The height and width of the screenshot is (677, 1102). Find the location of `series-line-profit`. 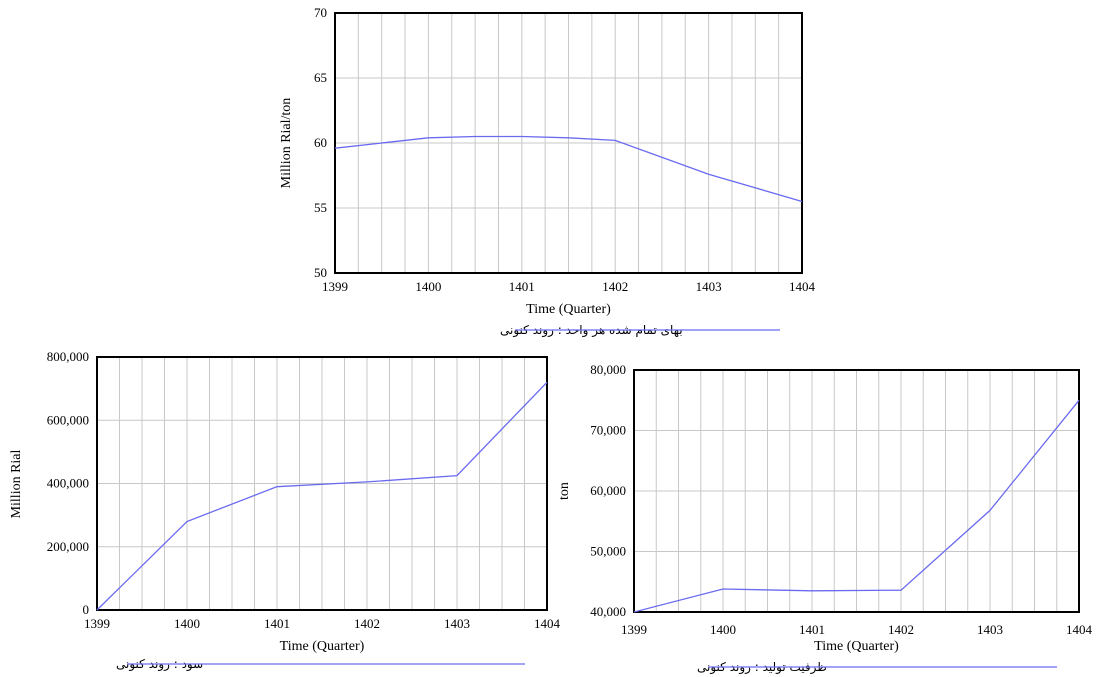

series-line-profit is located at coordinates (322, 496).